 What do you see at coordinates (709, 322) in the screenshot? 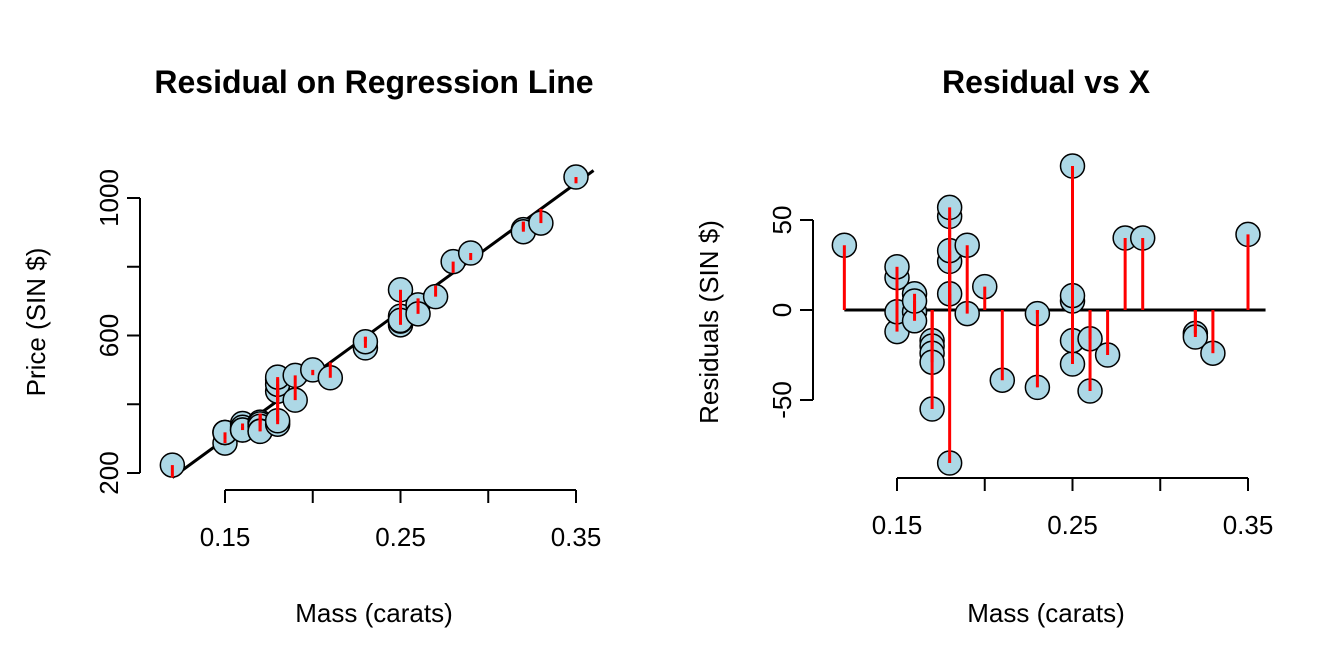
I see `right-y-axis-label: Residuals (SIN $)` at bounding box center [709, 322].